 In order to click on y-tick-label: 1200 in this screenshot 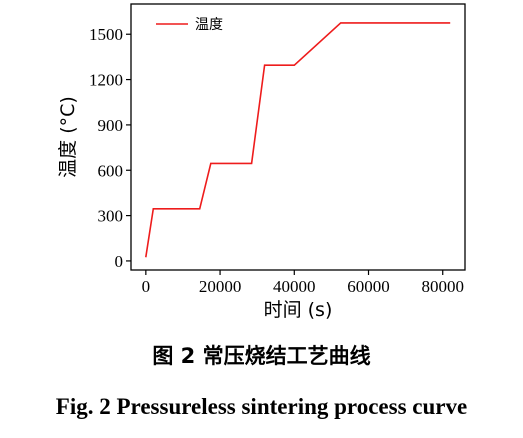, I will do `click(106, 80)`.